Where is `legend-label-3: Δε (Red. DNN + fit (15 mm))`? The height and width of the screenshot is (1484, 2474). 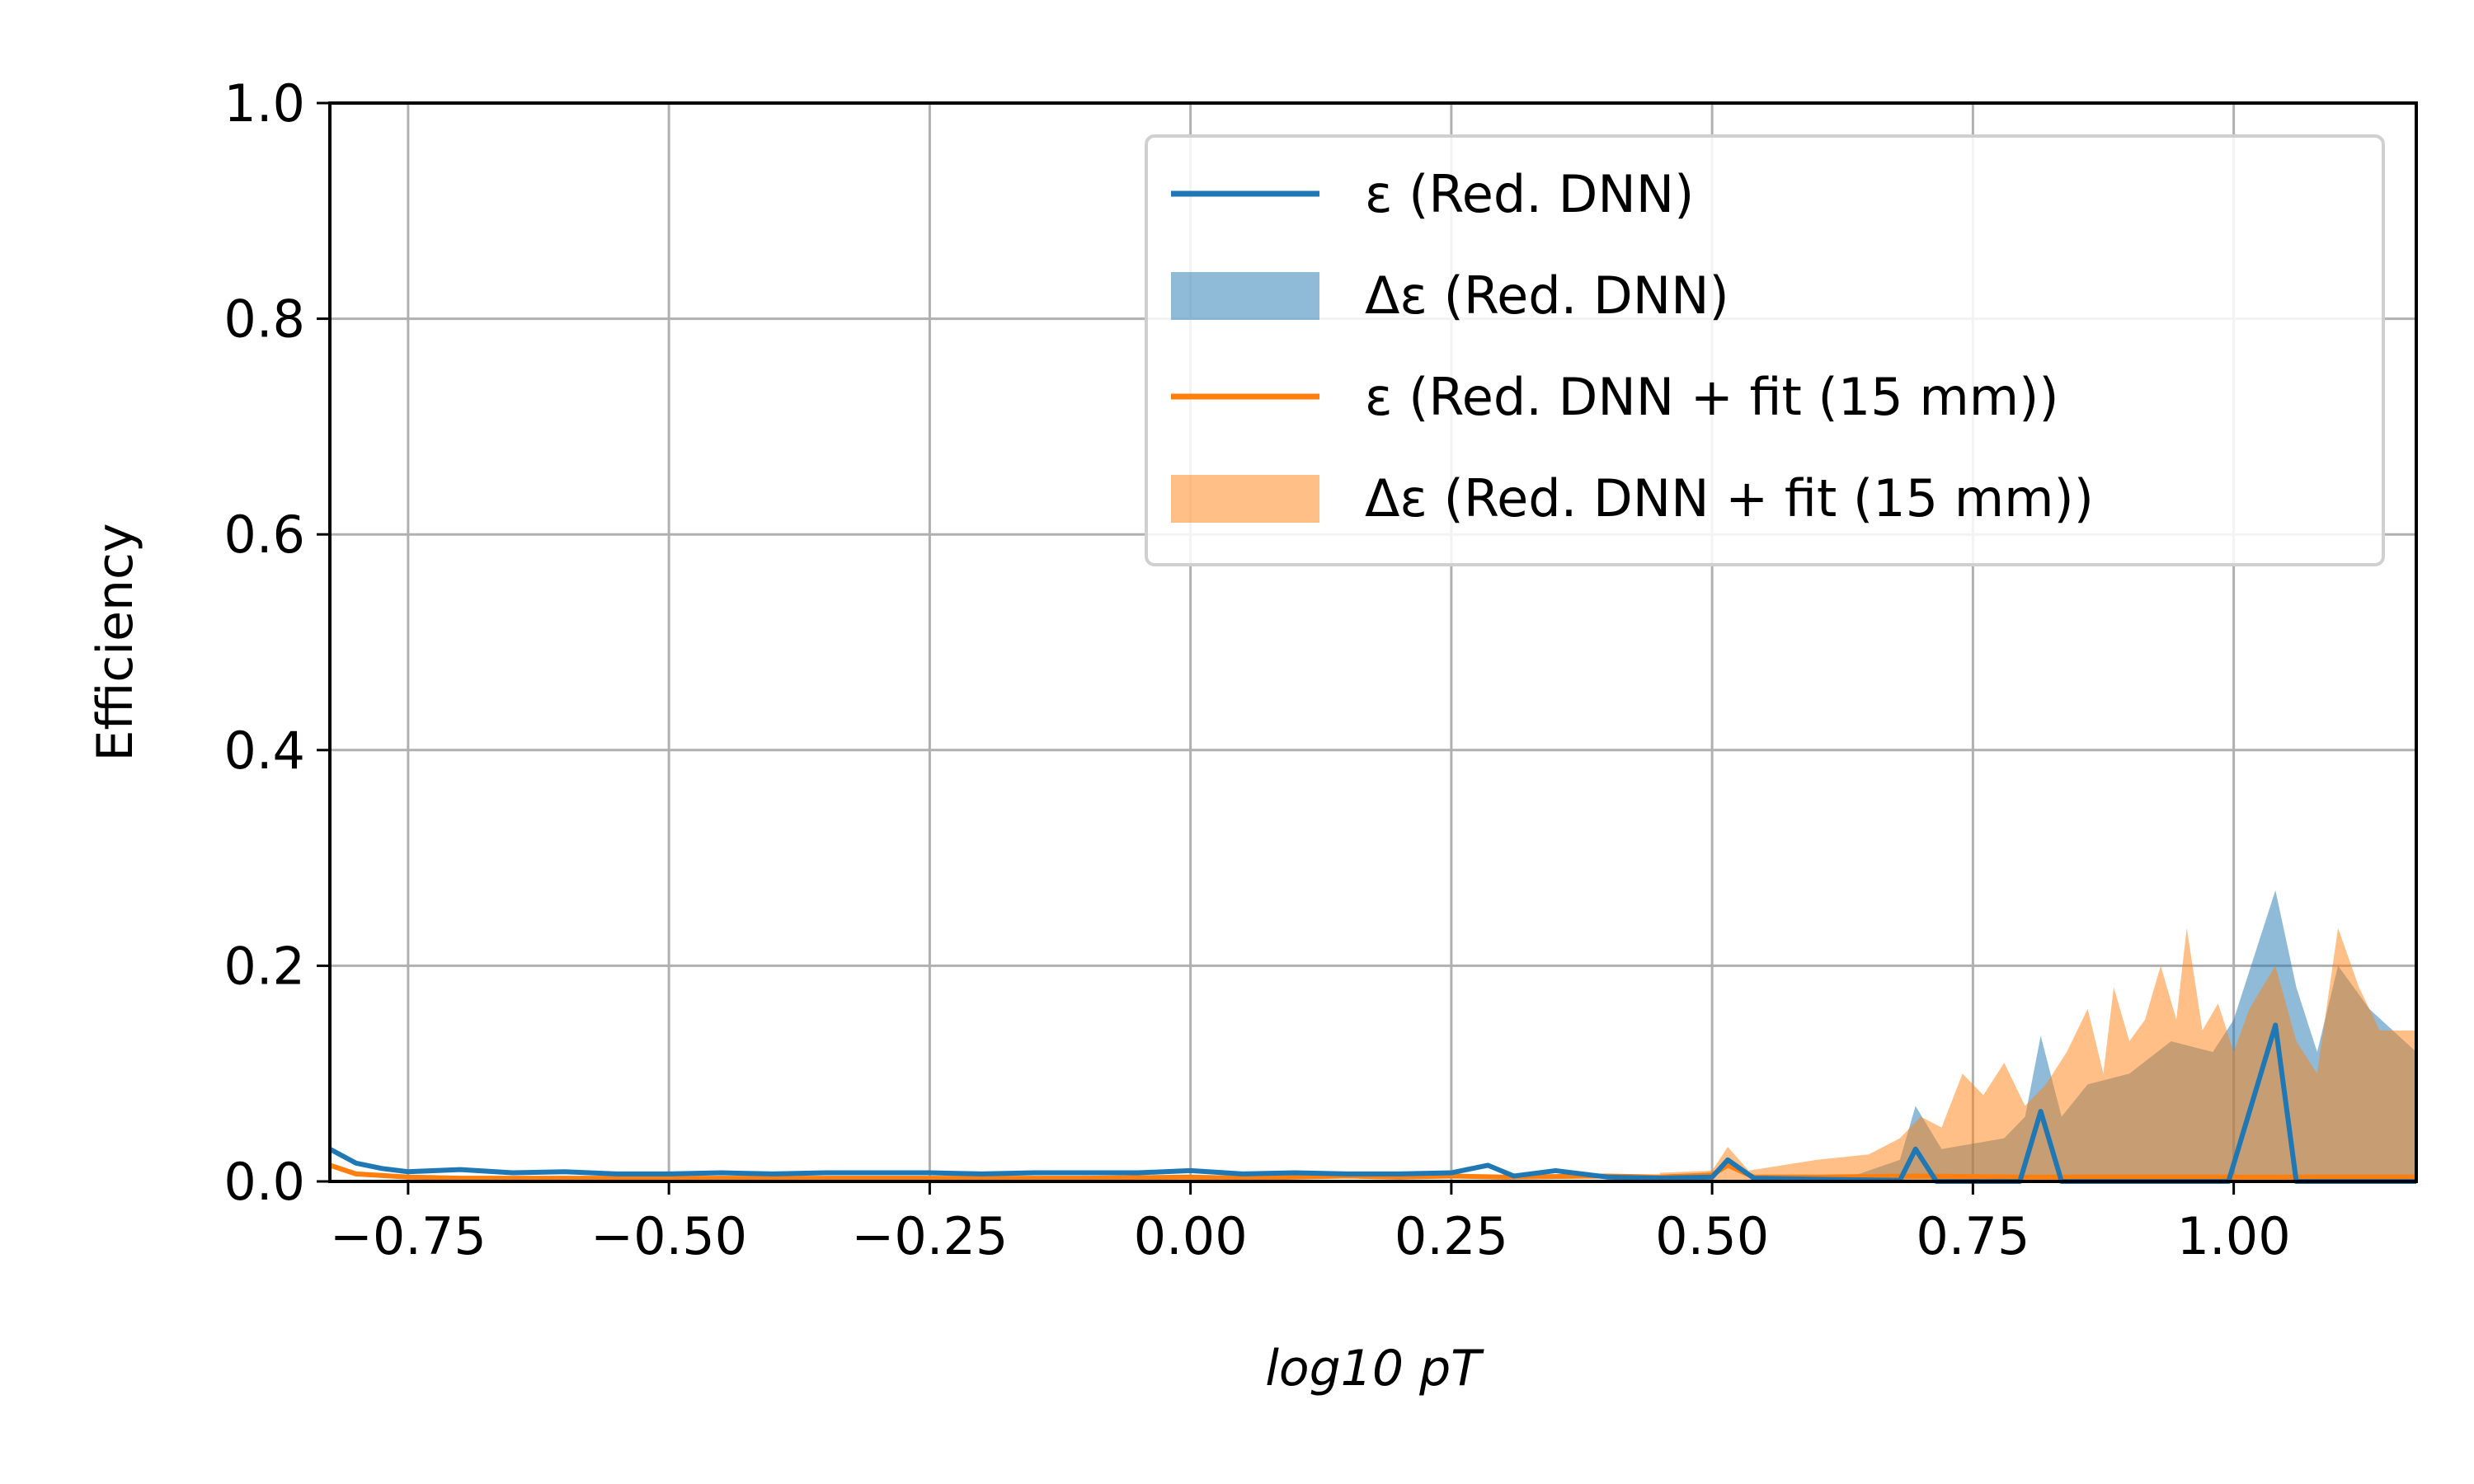 legend-label-3: Δε (Red. DNN + fit (15 mm)) is located at coordinates (1729, 498).